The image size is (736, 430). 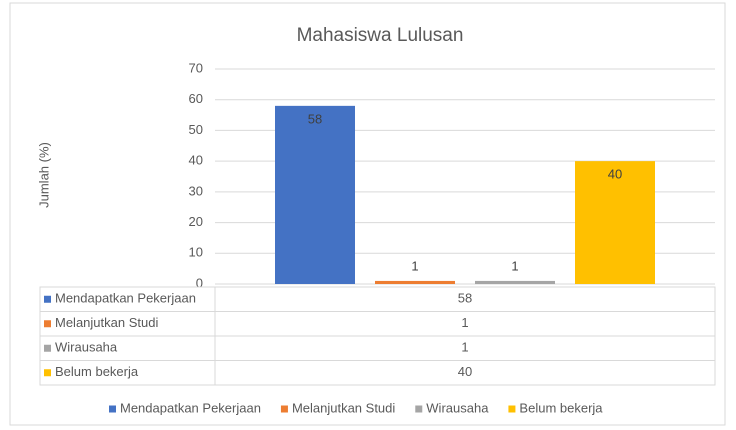 I want to click on data-table-series-name: Melanjutkan Studi, so click(x=106, y=322).